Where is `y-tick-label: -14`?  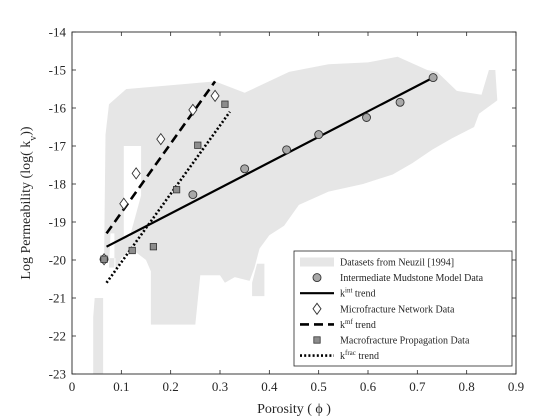 y-tick-label: -14 is located at coordinates (58, 32).